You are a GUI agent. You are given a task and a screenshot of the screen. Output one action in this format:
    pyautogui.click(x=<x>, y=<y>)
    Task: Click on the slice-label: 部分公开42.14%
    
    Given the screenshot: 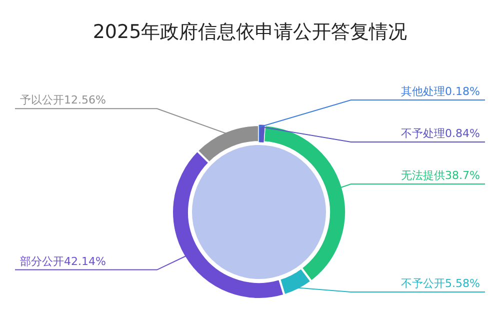 What is the action you would take?
    pyautogui.click(x=63, y=261)
    